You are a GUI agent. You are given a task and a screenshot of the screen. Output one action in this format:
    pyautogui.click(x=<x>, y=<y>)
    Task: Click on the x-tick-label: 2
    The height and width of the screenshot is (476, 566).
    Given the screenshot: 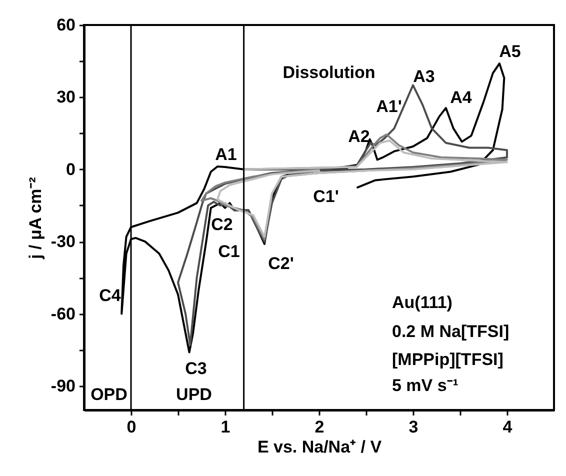 What is the action you would take?
    pyautogui.click(x=319, y=427)
    